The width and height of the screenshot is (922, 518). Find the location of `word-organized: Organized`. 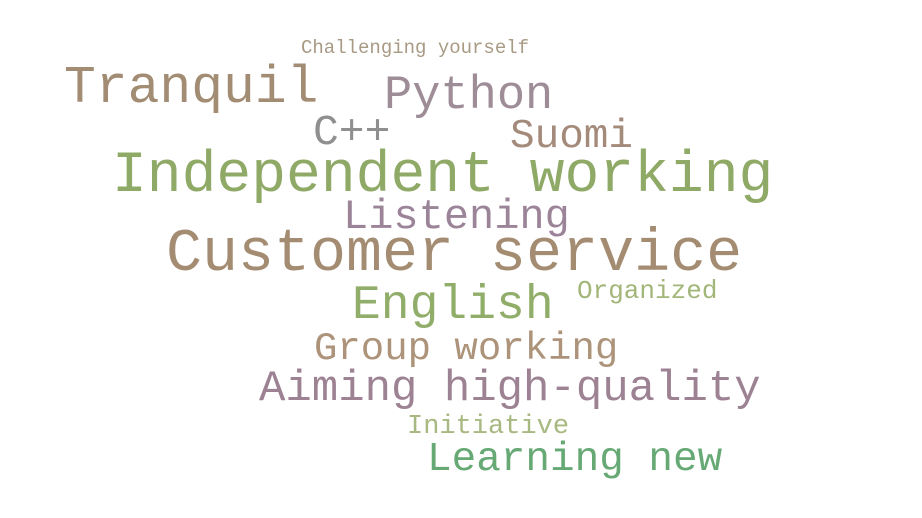

word-organized: Organized is located at coordinates (647, 291).